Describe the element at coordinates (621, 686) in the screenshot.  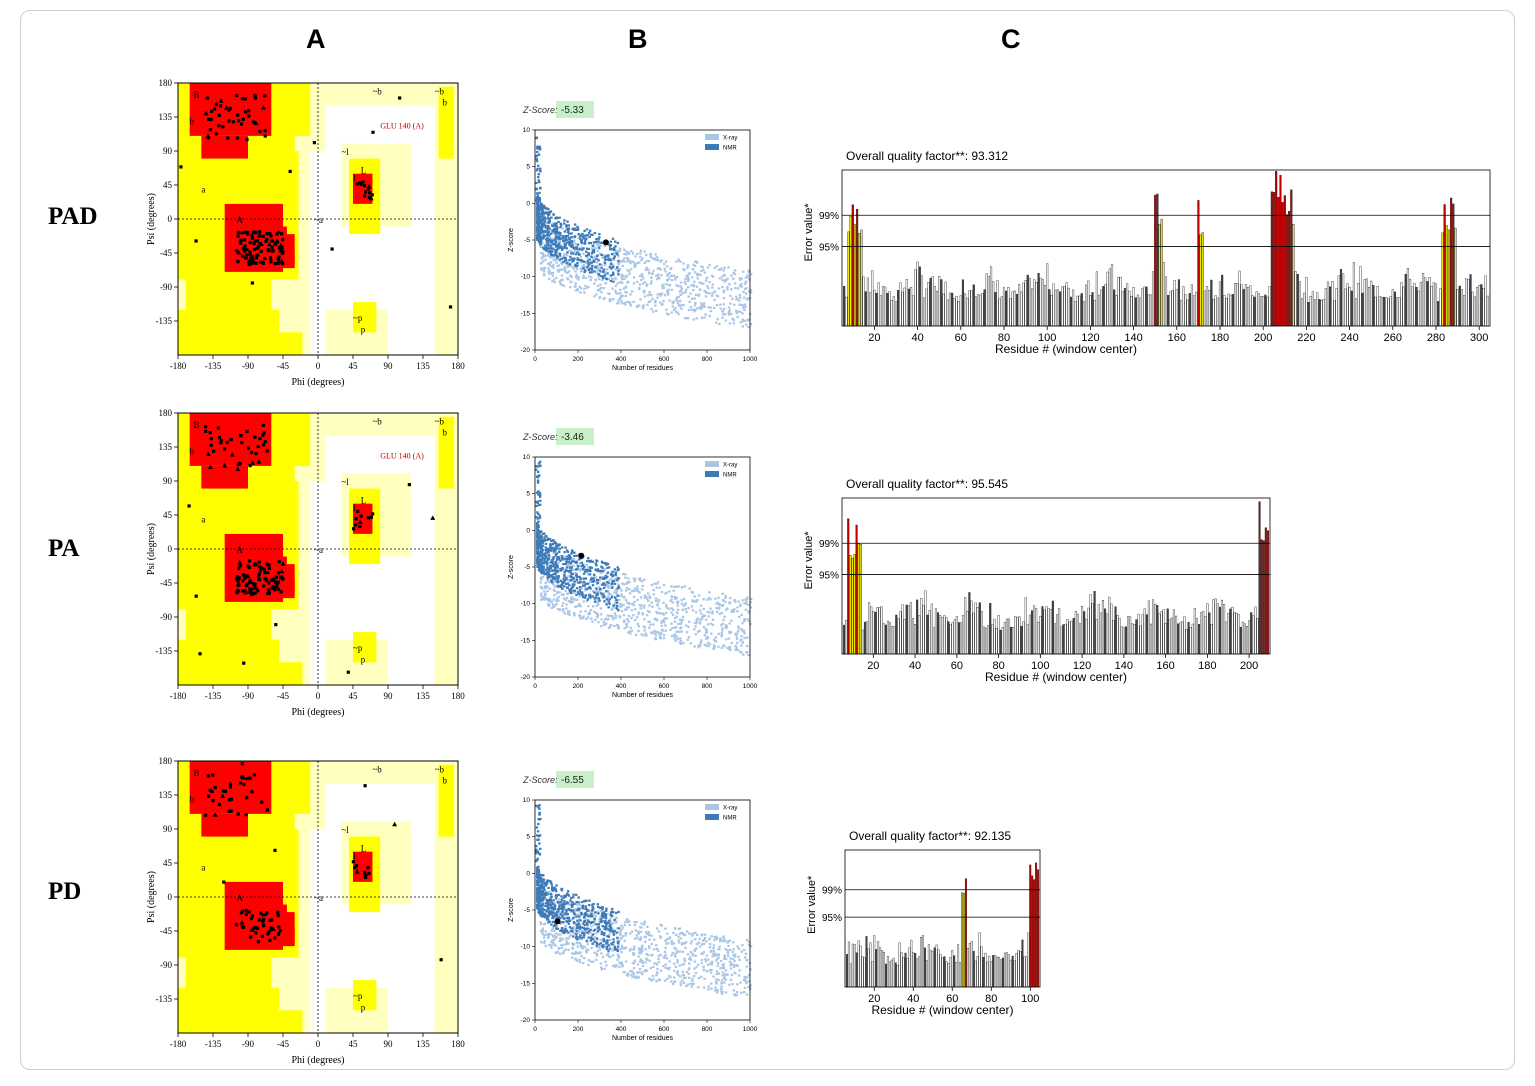
I see `x-tick-label: 400` at that location.